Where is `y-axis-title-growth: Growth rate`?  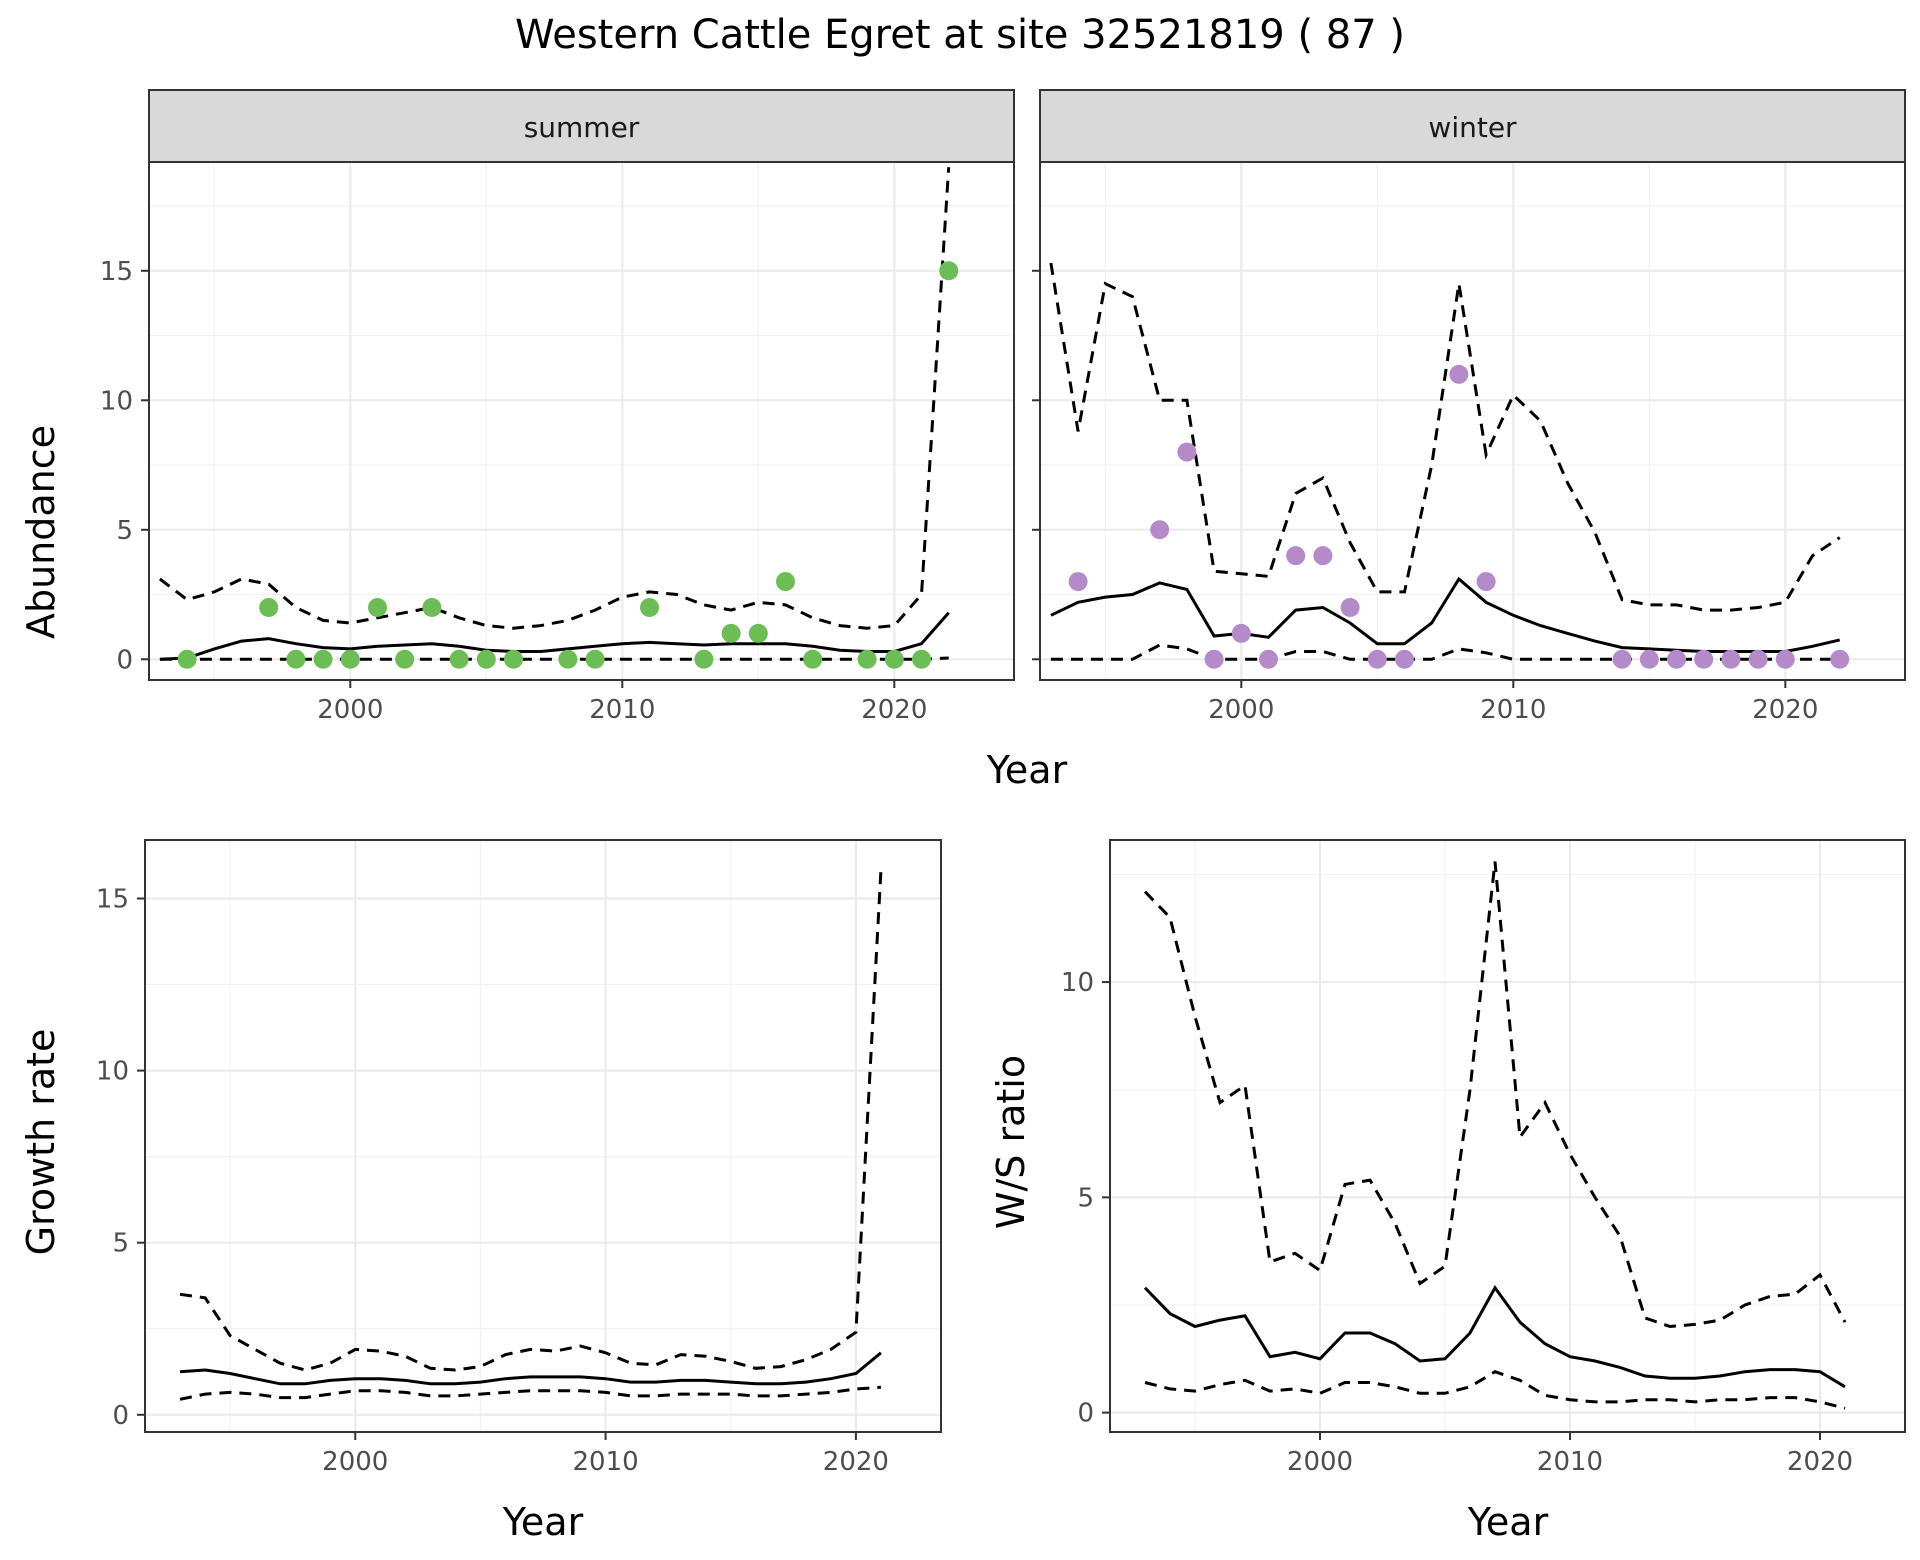 y-axis-title-growth: Growth rate is located at coordinates (41, 1142).